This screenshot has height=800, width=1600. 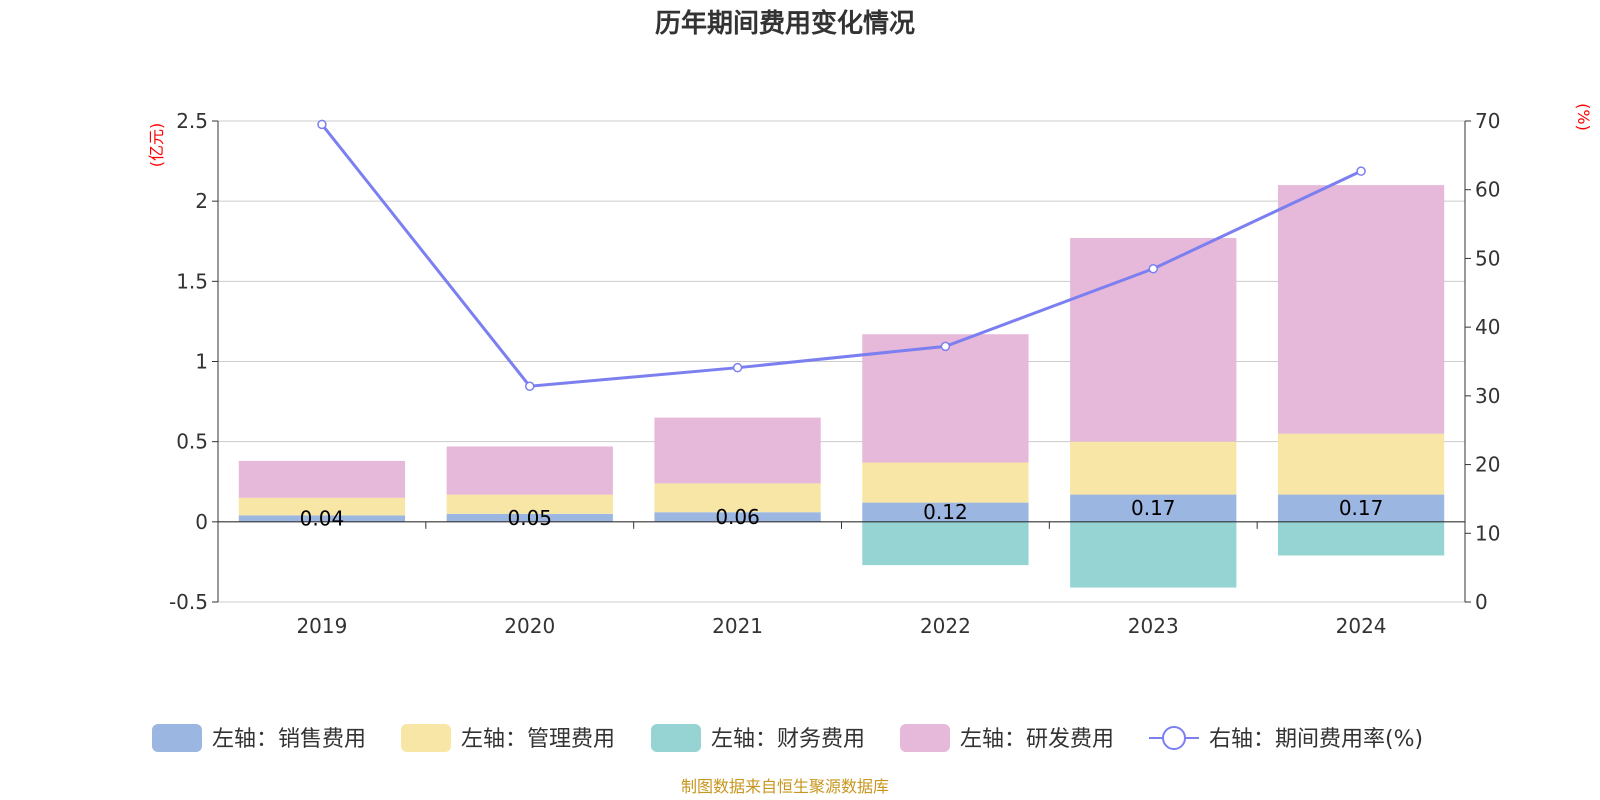 What do you see at coordinates (842, 513) in the screenshot?
I see `data-labels-group: 0.04 0.05 0.06 0.12 0.17 0.17` at bounding box center [842, 513].